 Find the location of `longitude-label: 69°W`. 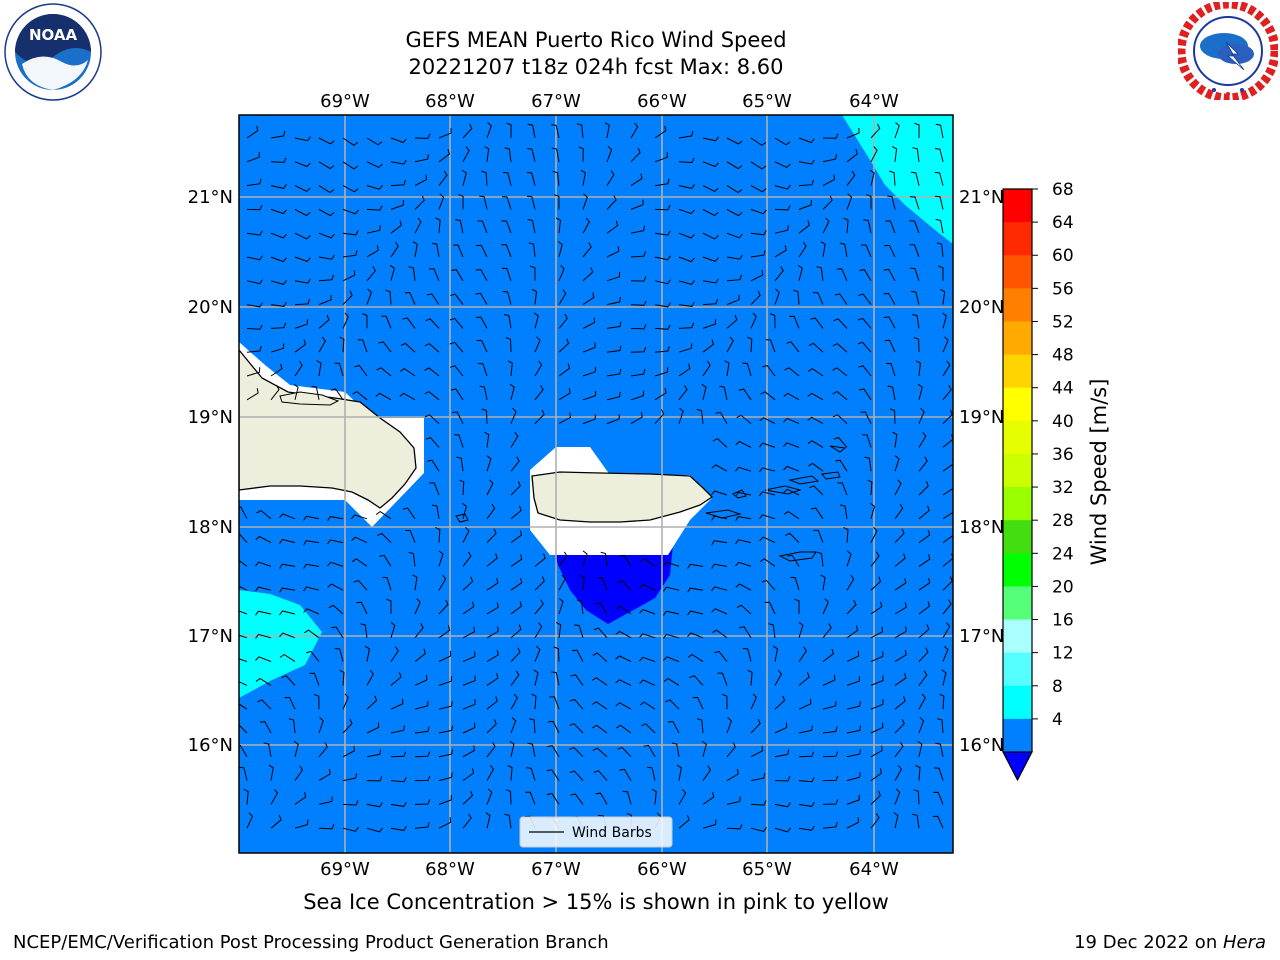

longitude-label: 69°W is located at coordinates (345, 869).